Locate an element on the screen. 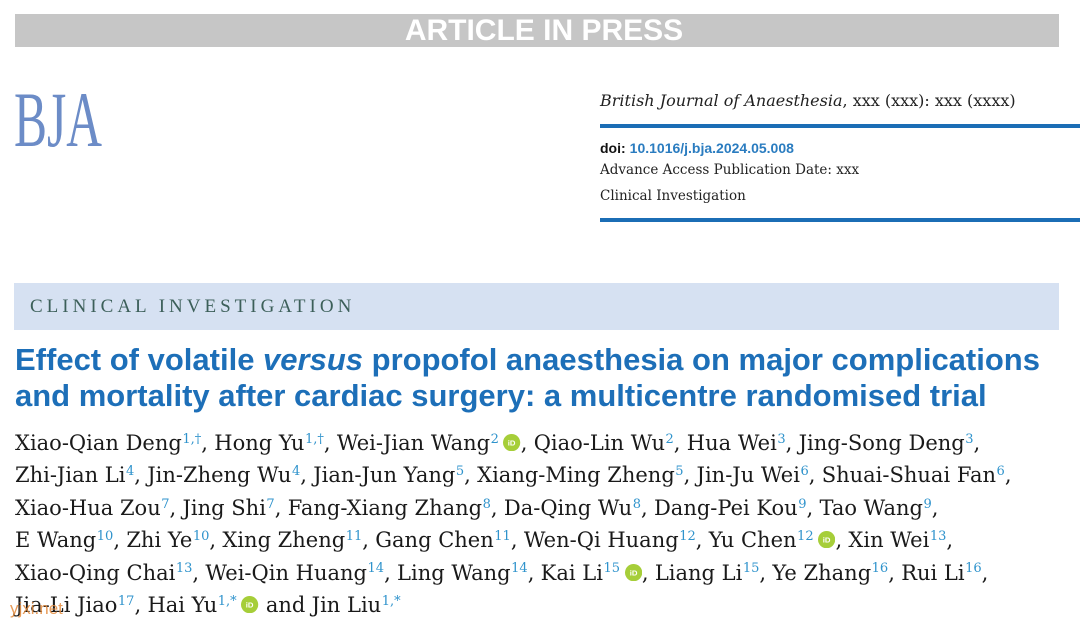 The width and height of the screenshot is (1080, 624). author-affiliation: 8 is located at coordinates (636, 504).